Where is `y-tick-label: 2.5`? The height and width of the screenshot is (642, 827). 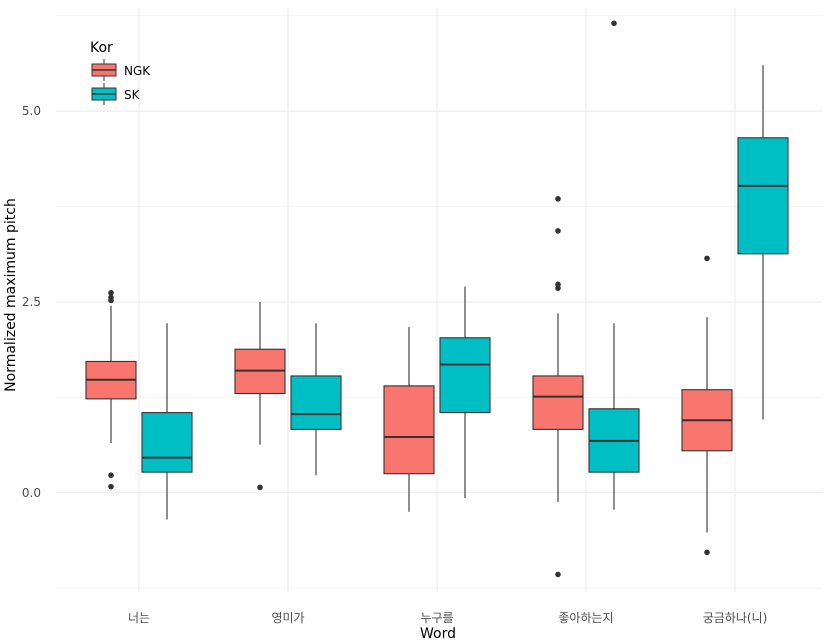 y-tick-label: 2.5 is located at coordinates (31, 302).